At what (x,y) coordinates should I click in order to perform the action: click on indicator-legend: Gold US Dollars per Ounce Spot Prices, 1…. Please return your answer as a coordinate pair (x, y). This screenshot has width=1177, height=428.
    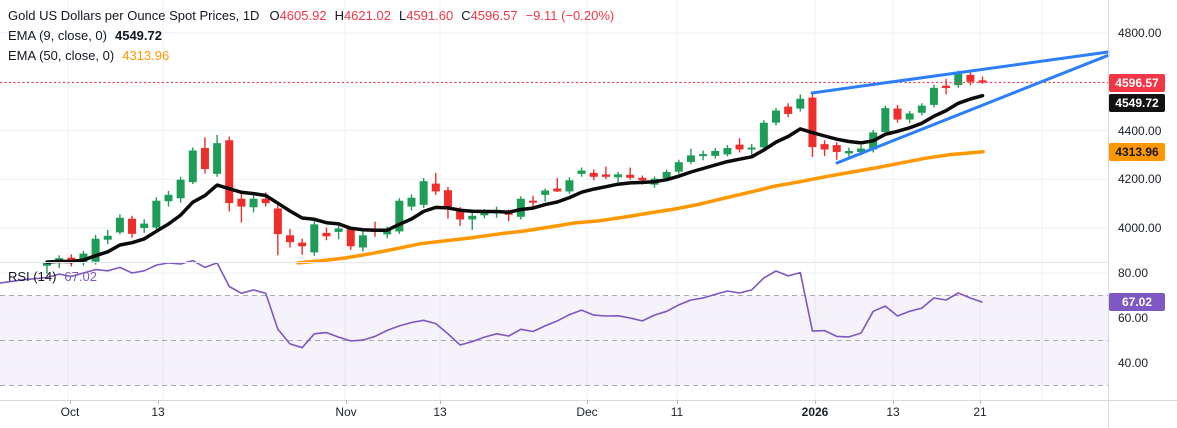
    Looking at the image, I should click on (311, 35).